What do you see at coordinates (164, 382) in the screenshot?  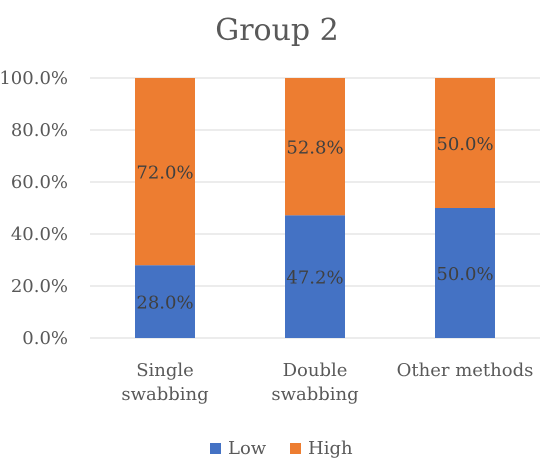 I see `x-category-label: Single swabbing` at bounding box center [164, 382].